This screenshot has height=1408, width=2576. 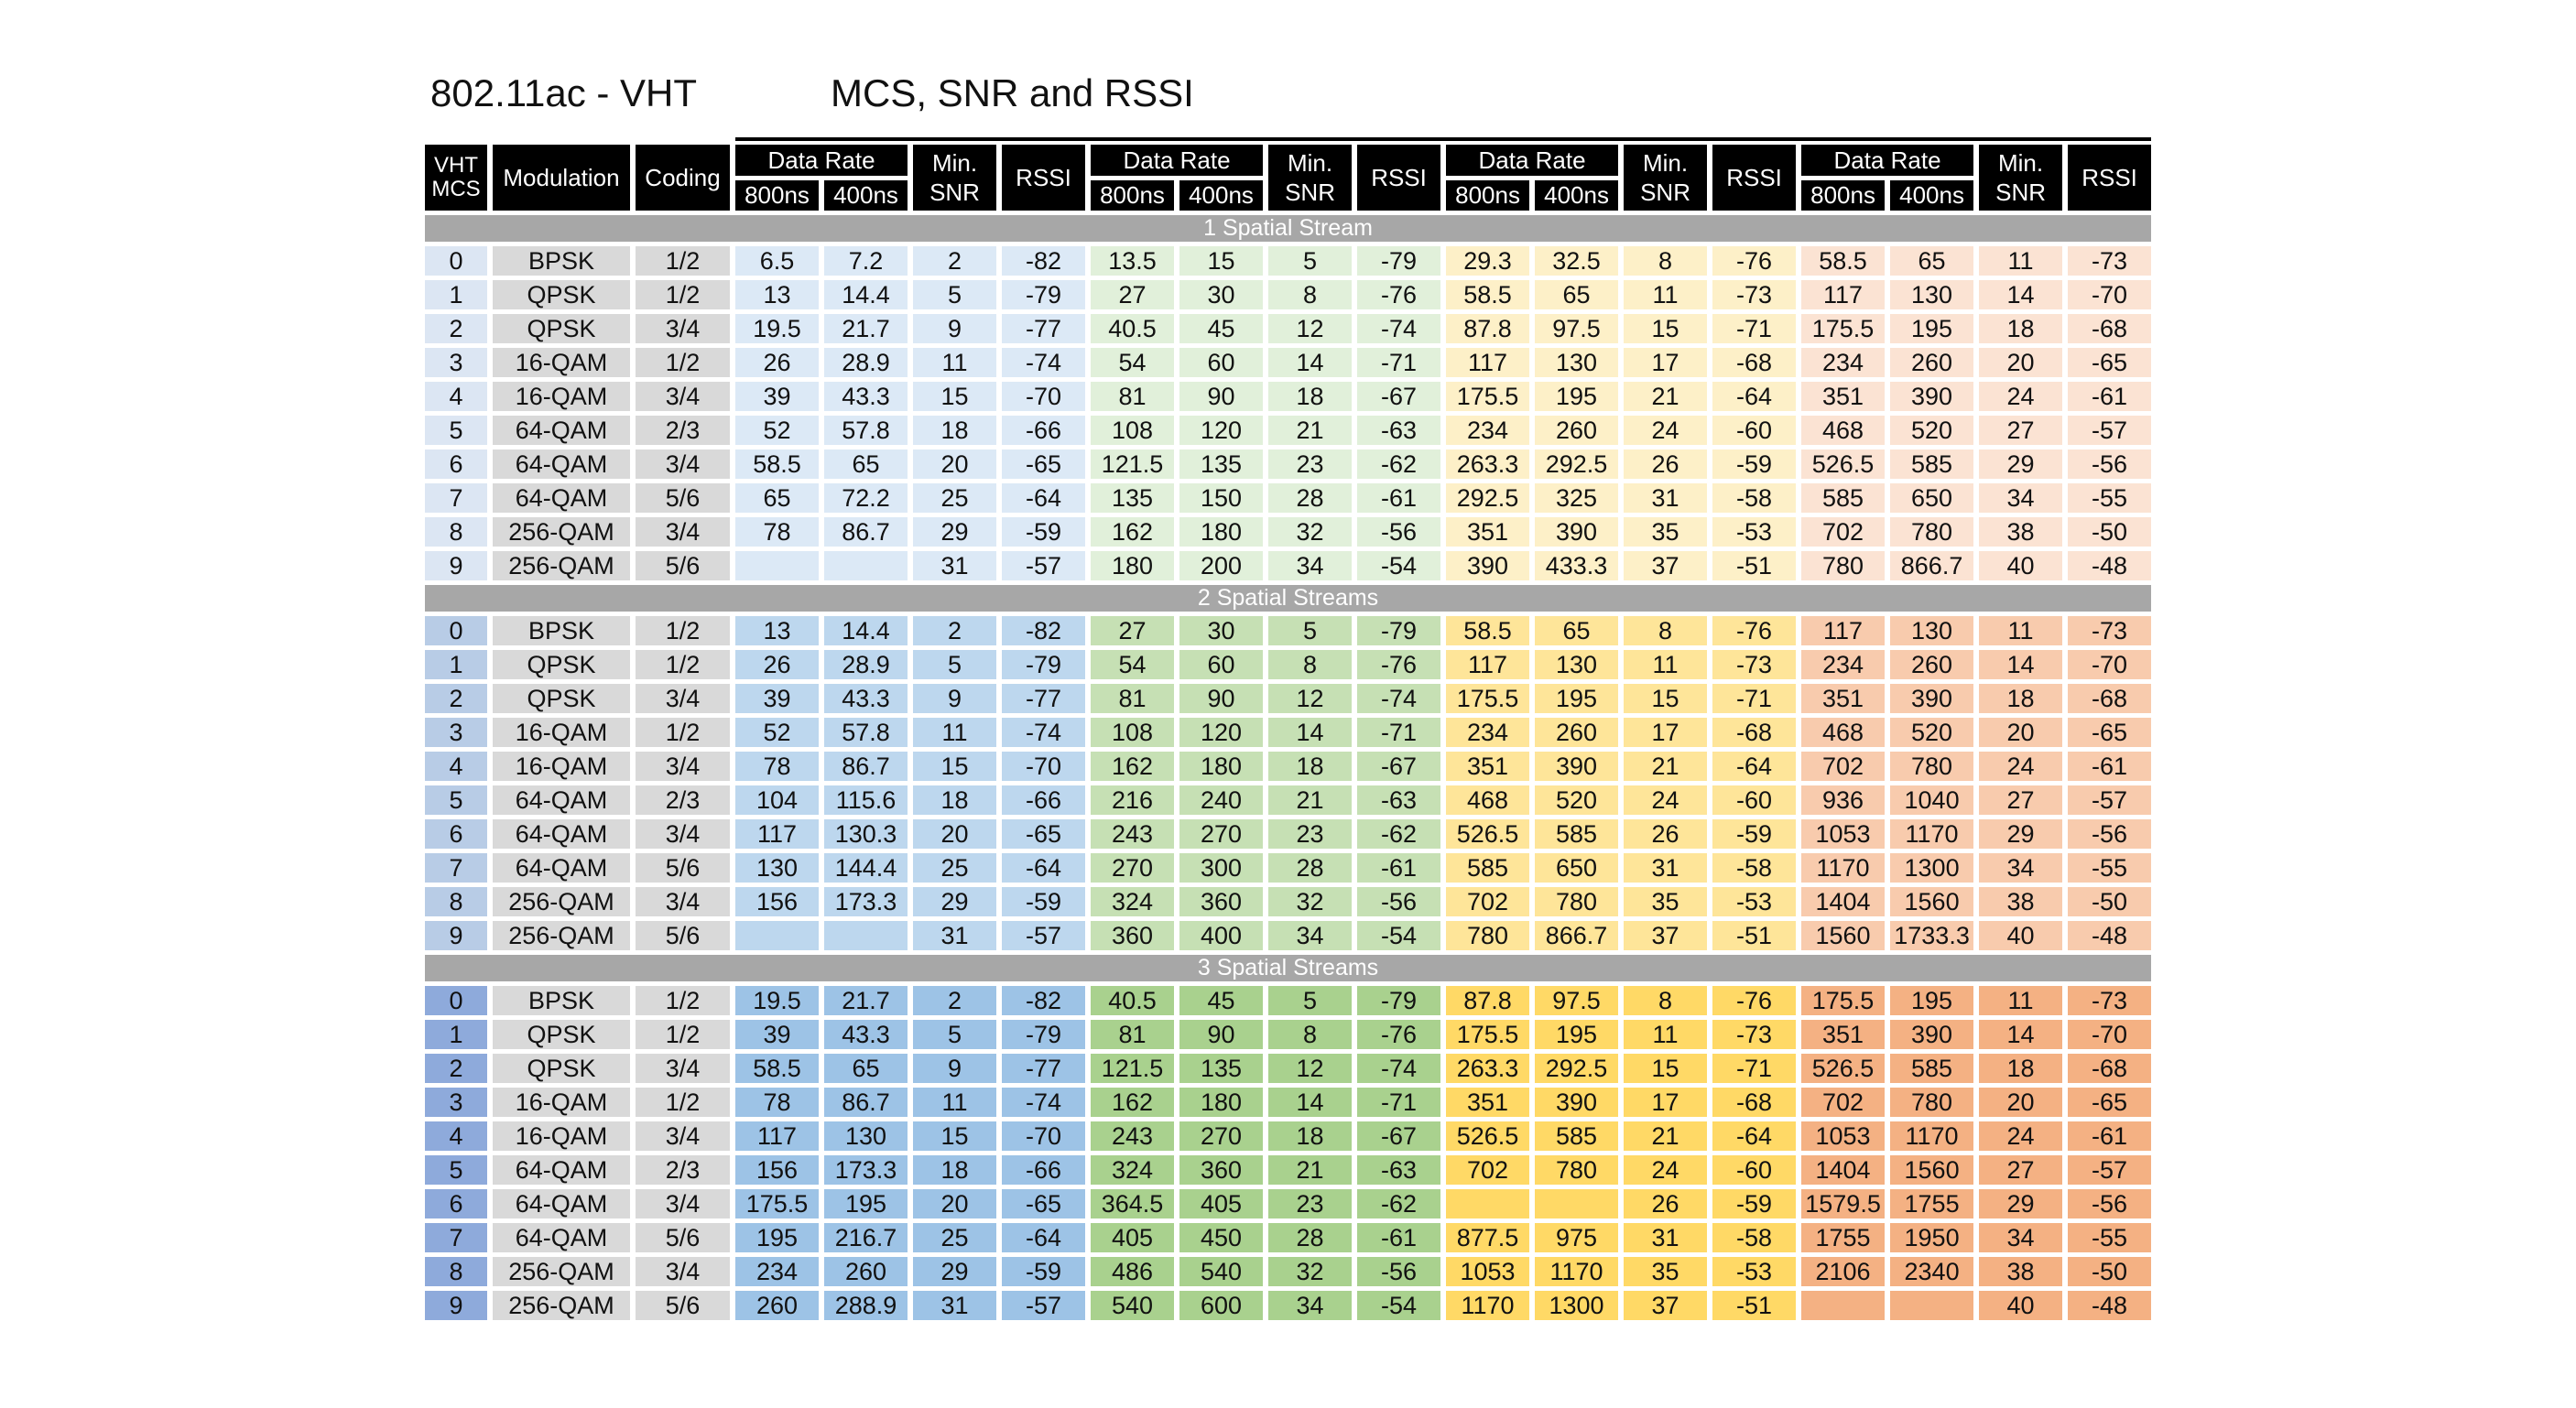 What do you see at coordinates (1044, 664) in the screenshot?
I see `cell-20mhz-rssi: -79` at bounding box center [1044, 664].